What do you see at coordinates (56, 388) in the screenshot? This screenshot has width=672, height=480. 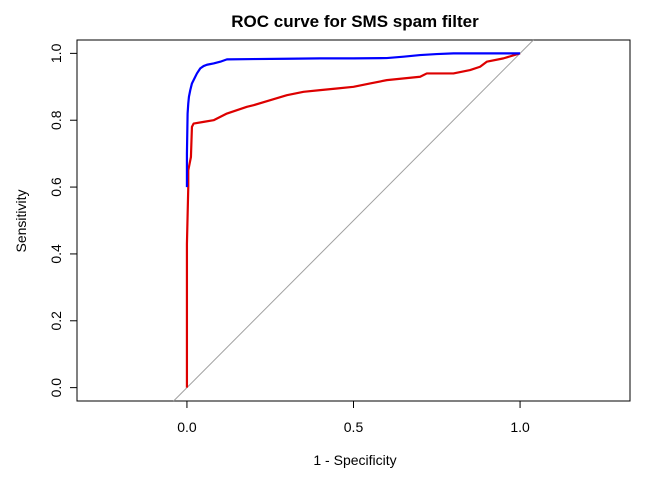 I see `y-tick-label: 0.0` at bounding box center [56, 388].